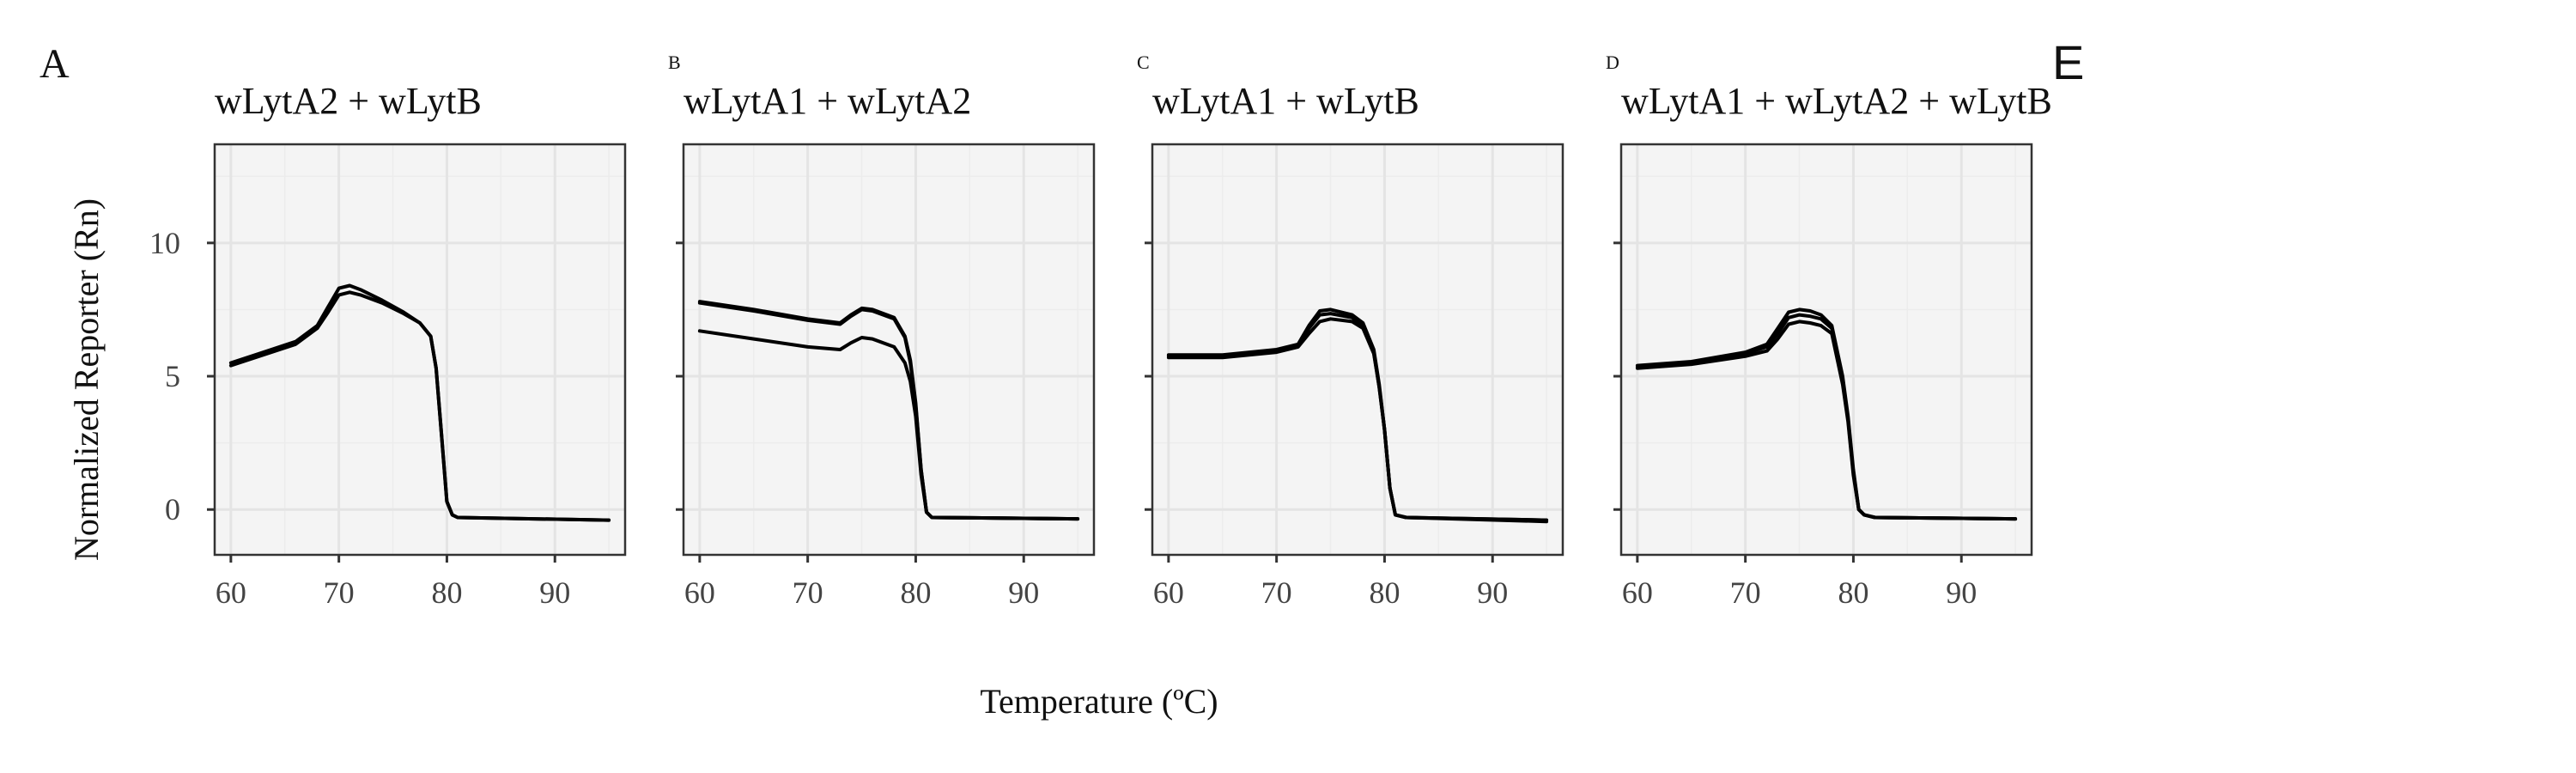 The width and height of the screenshot is (2576, 773). Describe the element at coordinates (2068, 62) in the screenshot. I see `extra-panel-label: E` at that location.